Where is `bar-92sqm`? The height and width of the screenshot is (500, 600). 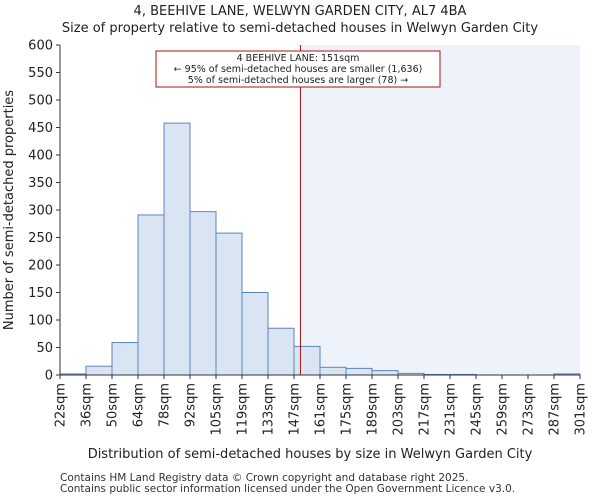 bar-92sqm is located at coordinates (203, 293).